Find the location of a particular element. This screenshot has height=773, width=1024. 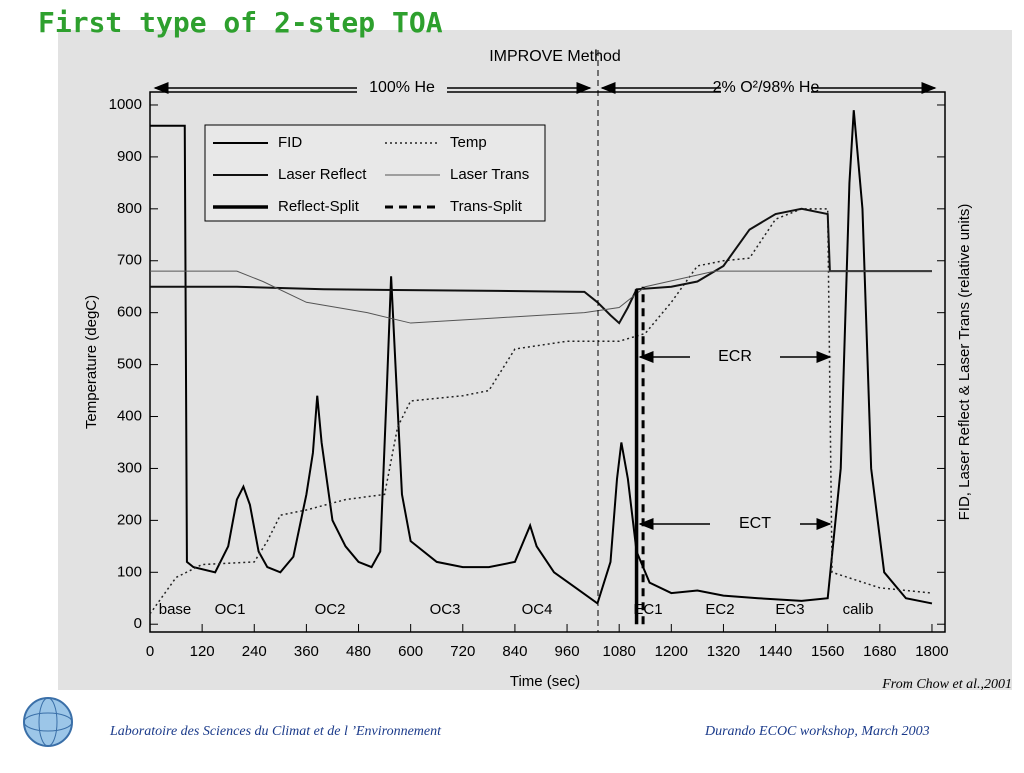

x-tick-label: 960 is located at coordinates (567, 651).